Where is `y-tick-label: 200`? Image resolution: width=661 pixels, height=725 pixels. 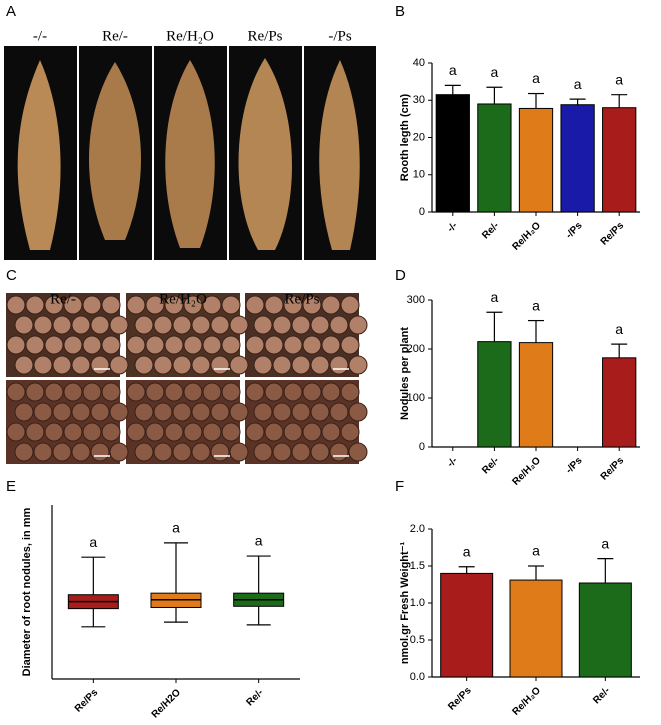
y-tick-label: 200 is located at coordinates (416, 349).